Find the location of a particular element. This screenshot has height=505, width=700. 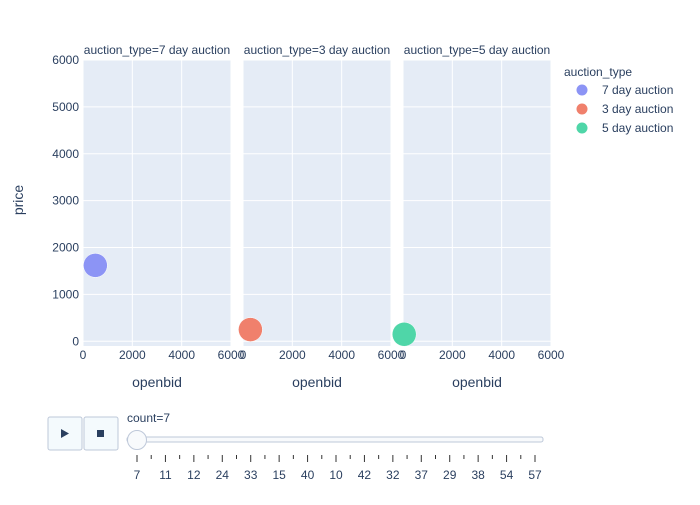

y-tick-label: 5000 is located at coordinates (65, 107).